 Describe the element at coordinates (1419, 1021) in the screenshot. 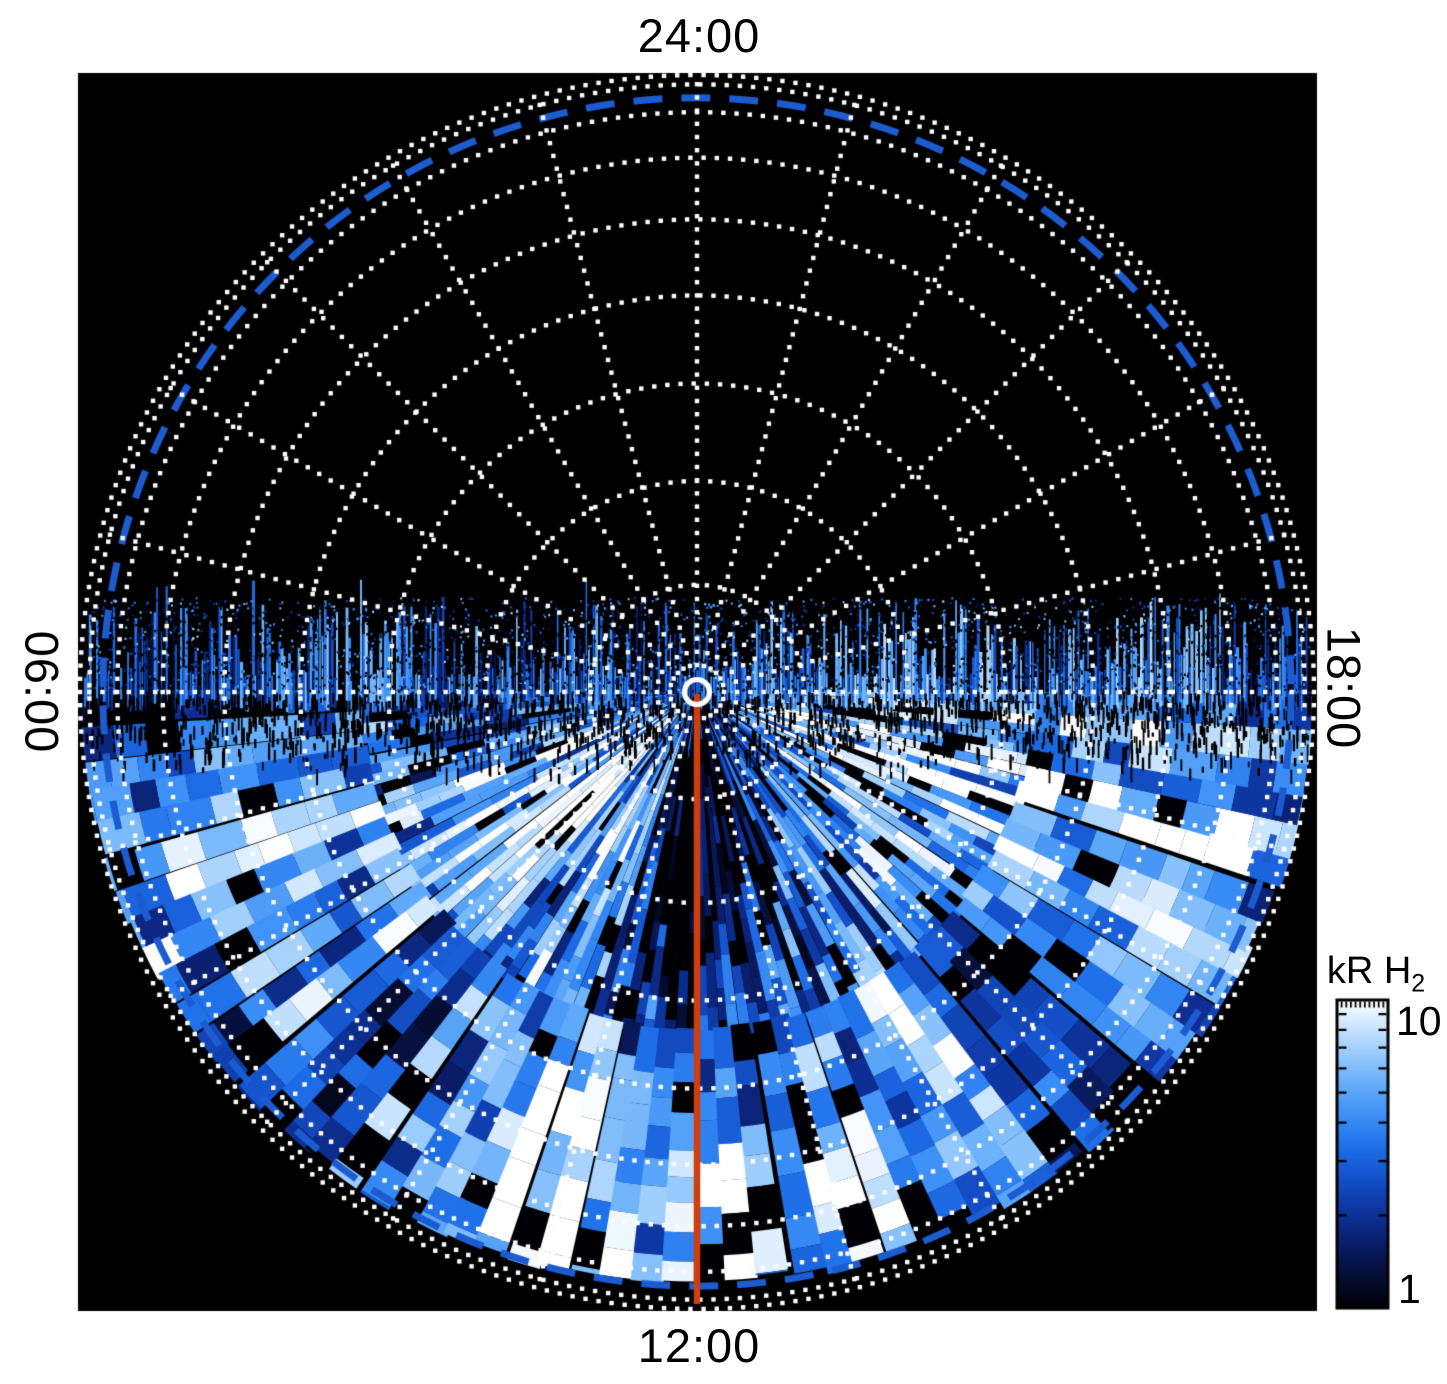

I see `colorbar-max-label: 10` at that location.